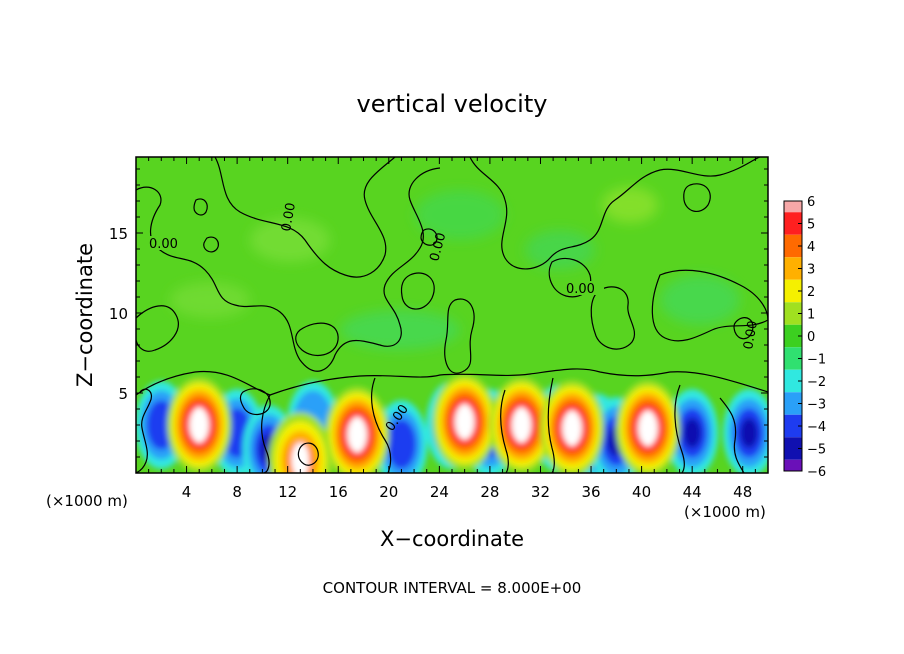 This screenshot has width=904, height=654. I want to click on contour-interval-footer: CONTOUR INTERVAL = 8.000E+00, so click(452, 588).